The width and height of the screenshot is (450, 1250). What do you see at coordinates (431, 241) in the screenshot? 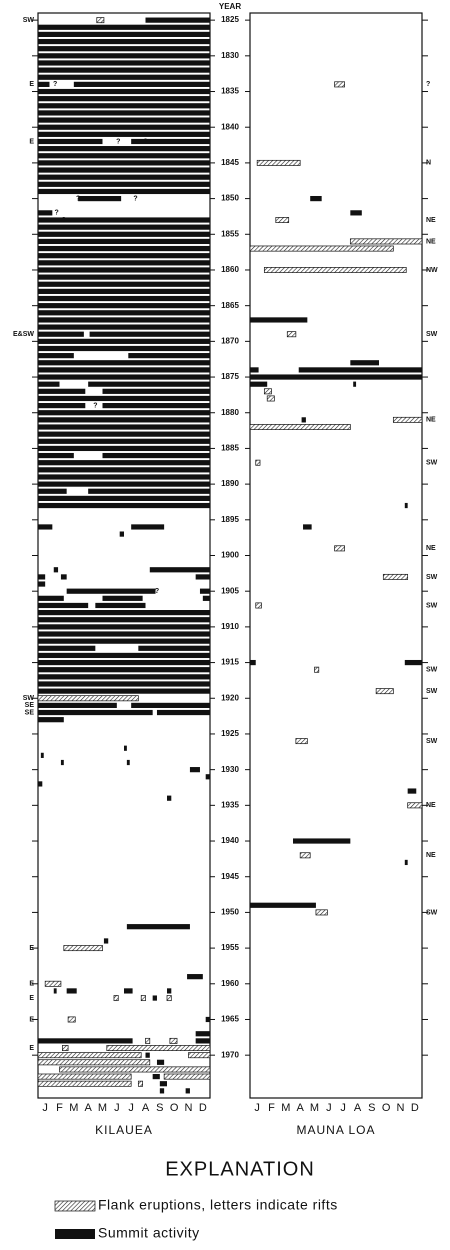
I see `rift-label: NE` at bounding box center [431, 241].